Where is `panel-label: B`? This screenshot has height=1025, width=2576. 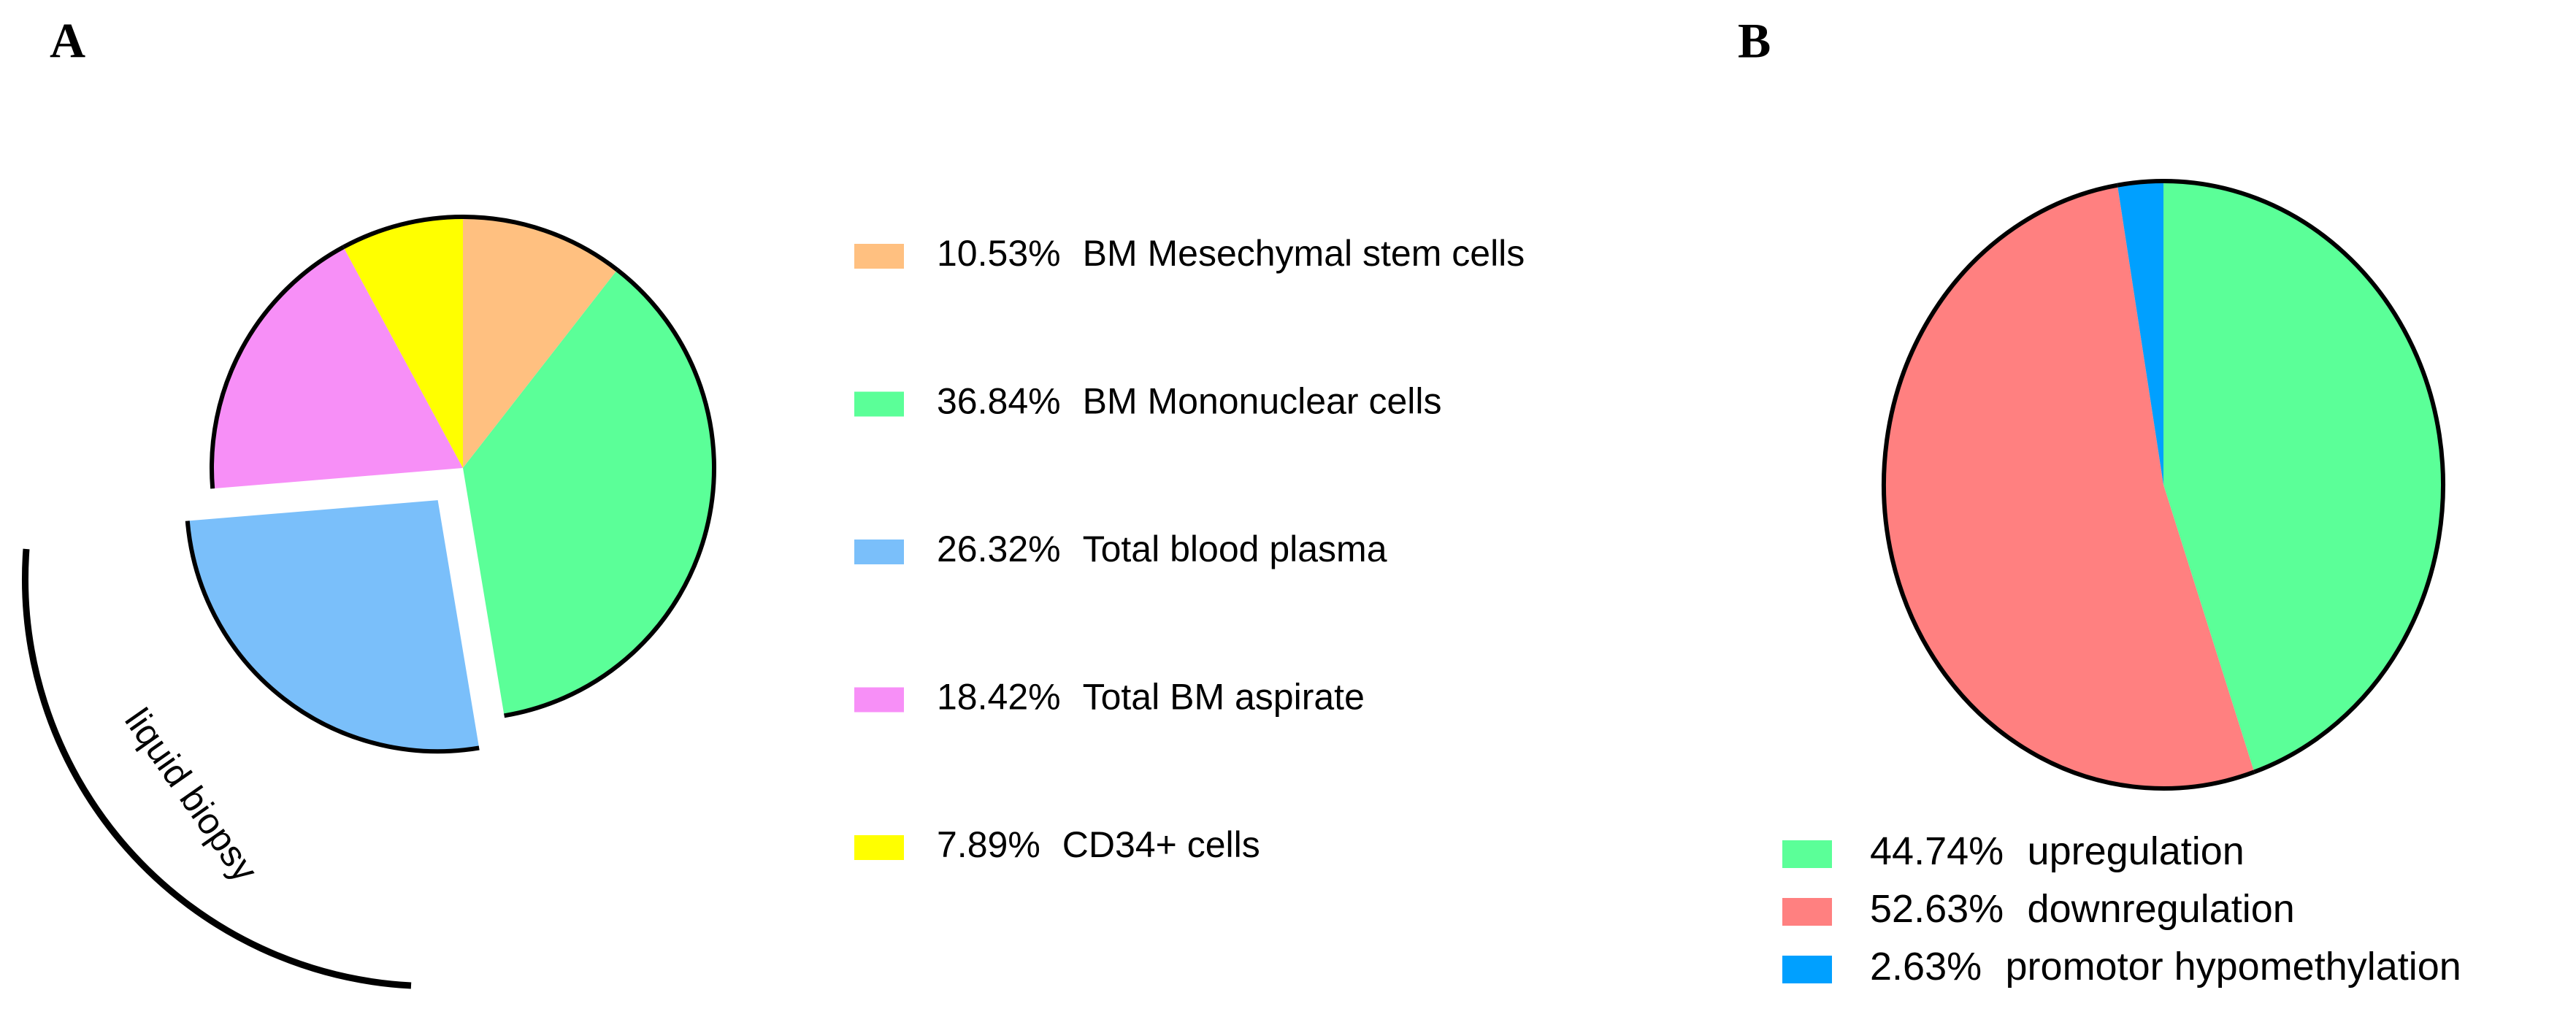 panel-label: B is located at coordinates (1754, 41).